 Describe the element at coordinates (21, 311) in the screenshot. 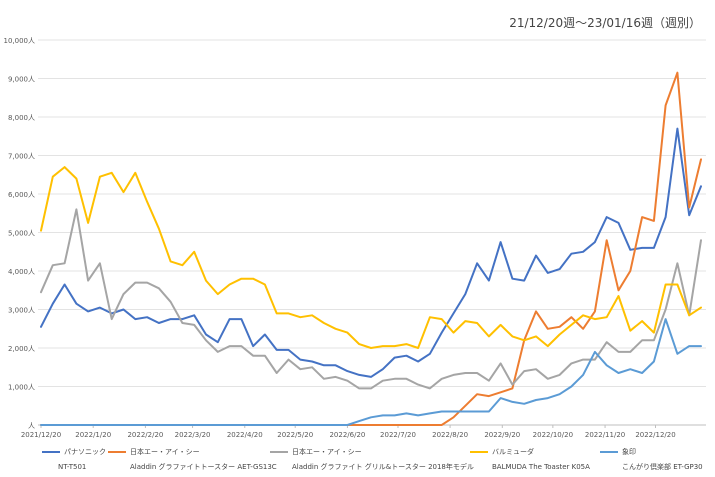

I see `y-tick-label: 3,000人` at that location.